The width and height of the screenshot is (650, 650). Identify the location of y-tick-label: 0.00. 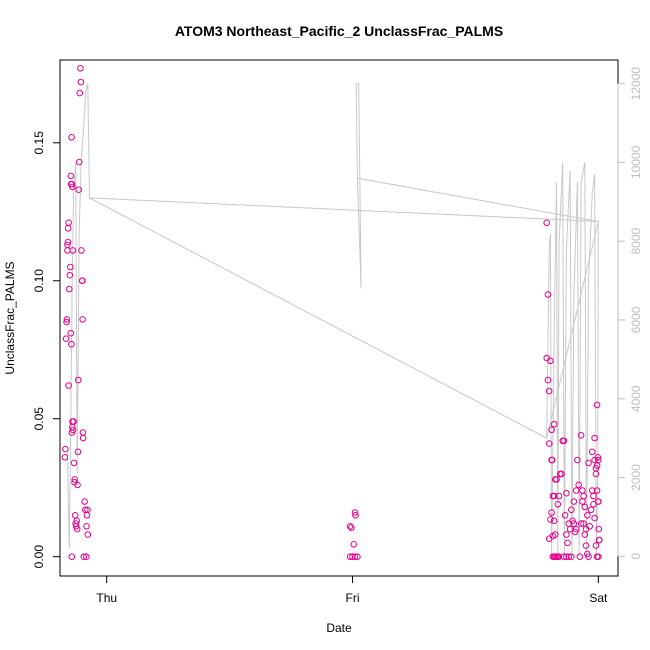
(39, 557).